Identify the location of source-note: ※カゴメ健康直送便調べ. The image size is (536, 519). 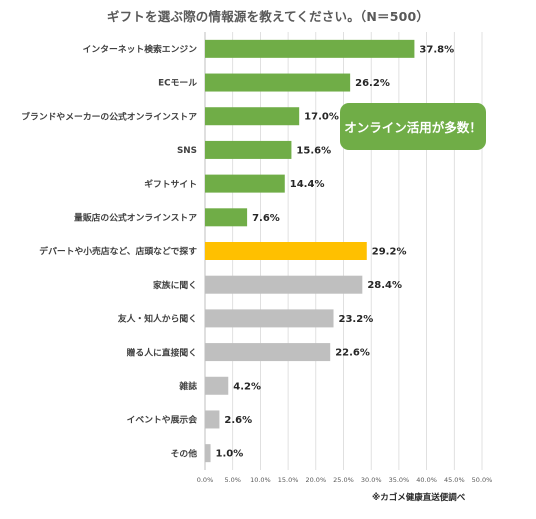
(419, 498).